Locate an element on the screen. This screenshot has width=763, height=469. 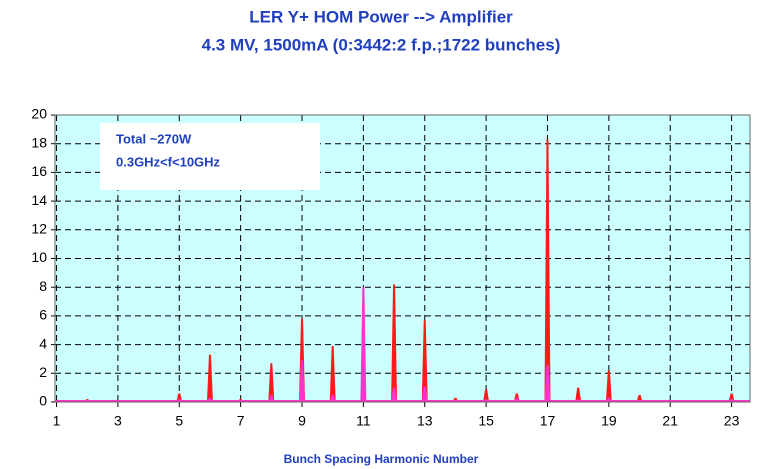
x-axis-label: Bunch Spacing Harmonic Number is located at coordinates (381, 459).